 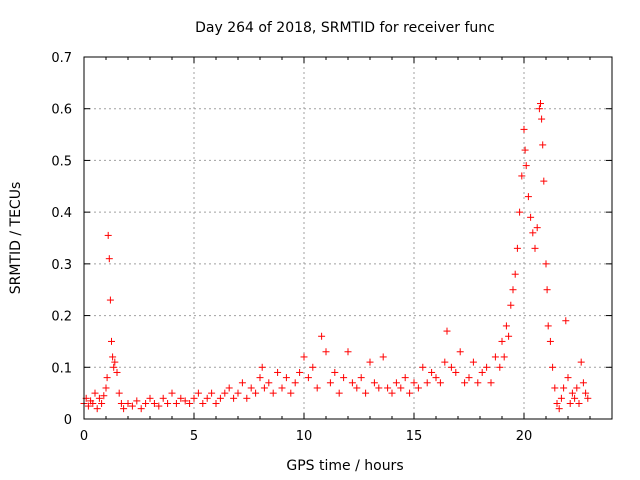 I want to click on x-tick-label: 5, so click(x=194, y=436).